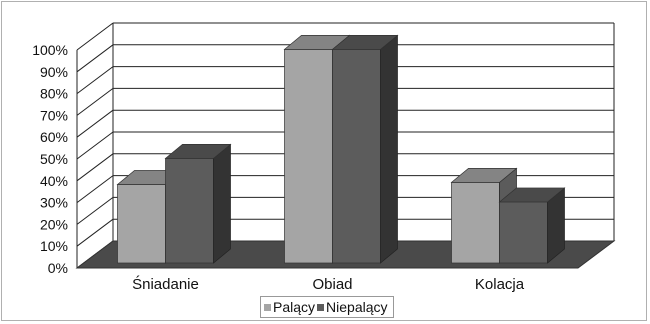 This screenshot has height=324, width=650. I want to click on y-tick-label: 10%, so click(54, 246).